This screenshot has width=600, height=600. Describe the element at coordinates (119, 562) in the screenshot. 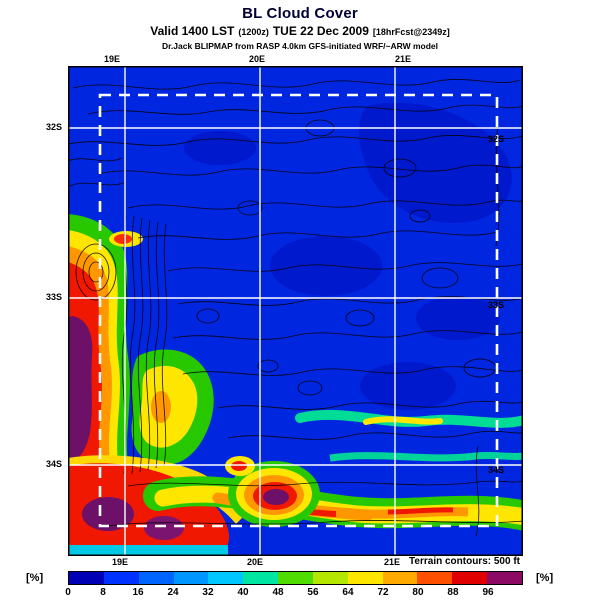

I see `lon-label-bottom-19e: 19E` at that location.